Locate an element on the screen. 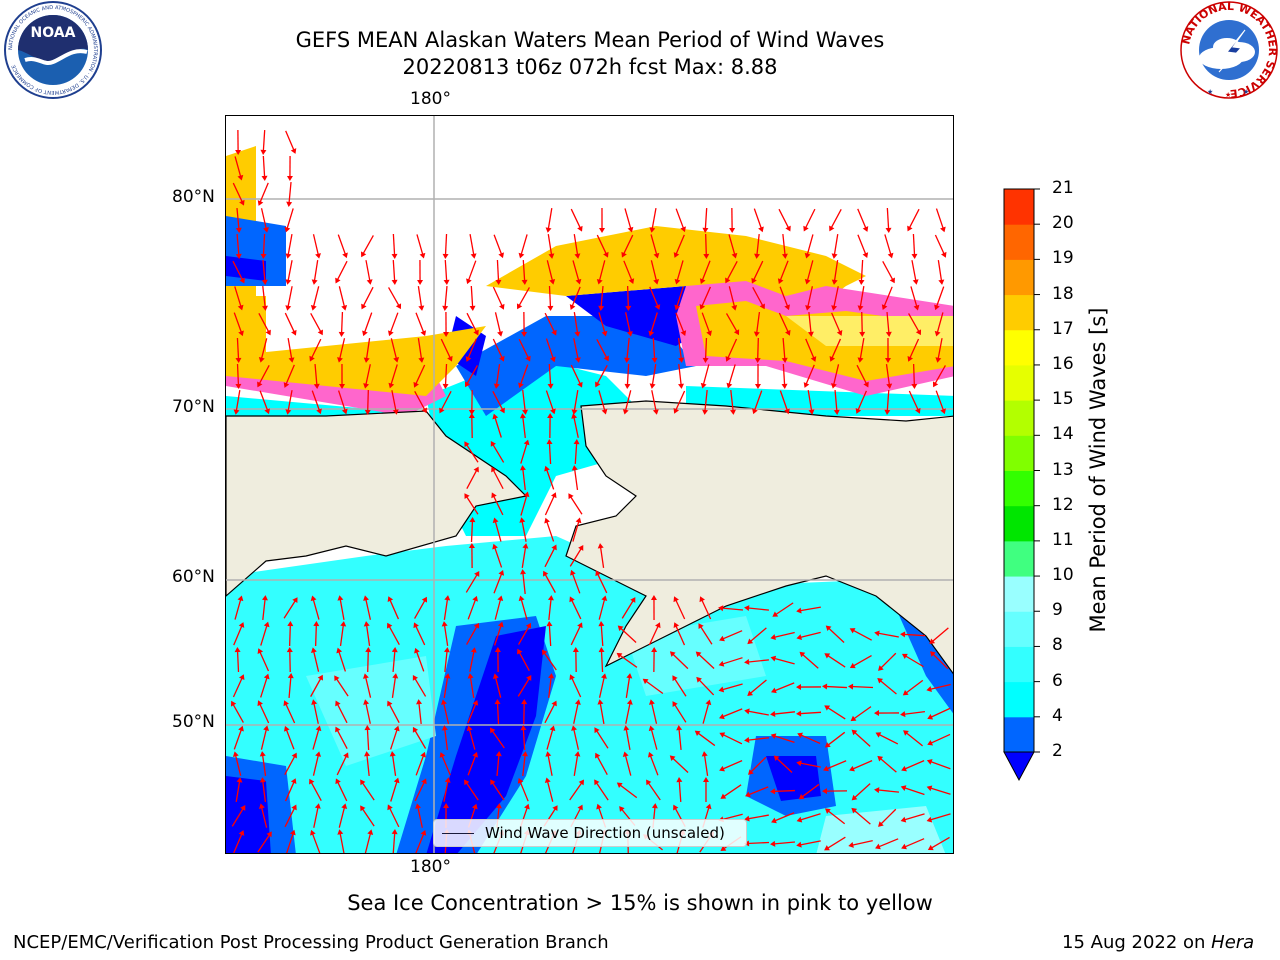  lat-label-50: 50°N is located at coordinates (193, 722).